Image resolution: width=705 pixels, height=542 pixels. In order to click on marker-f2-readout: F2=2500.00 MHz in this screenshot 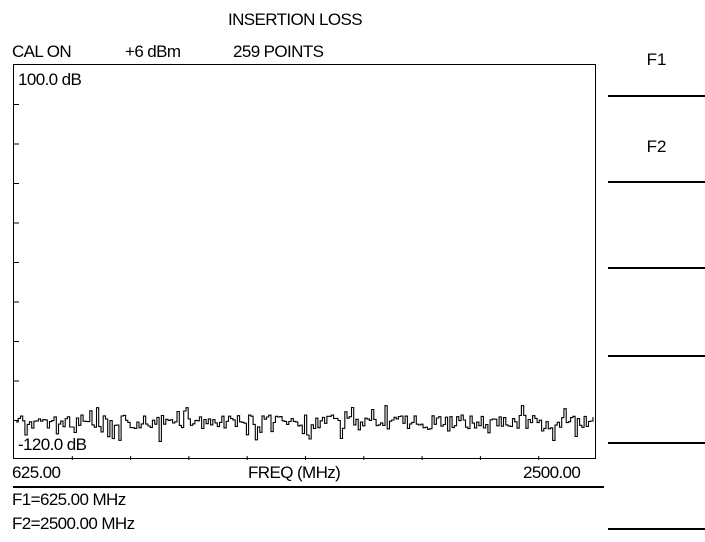, I will do `click(73, 523)`.